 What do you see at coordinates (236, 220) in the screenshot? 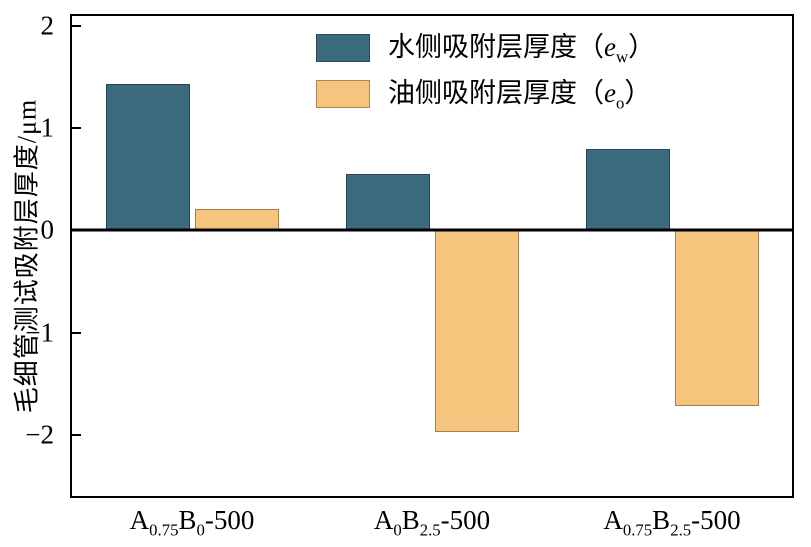
I see `bar-series1-cat0` at bounding box center [236, 220].